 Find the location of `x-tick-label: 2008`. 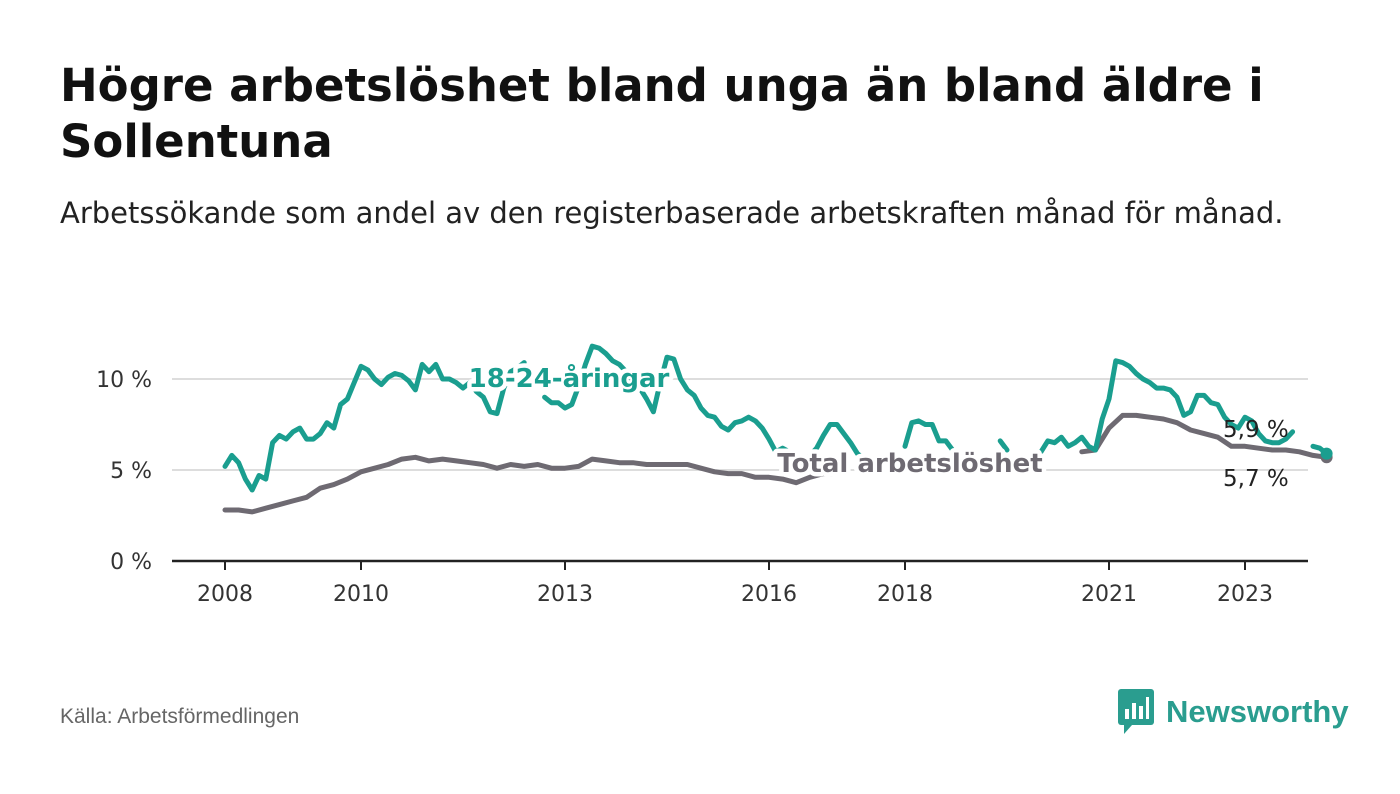

x-tick-label: 2008 is located at coordinates (225, 594).